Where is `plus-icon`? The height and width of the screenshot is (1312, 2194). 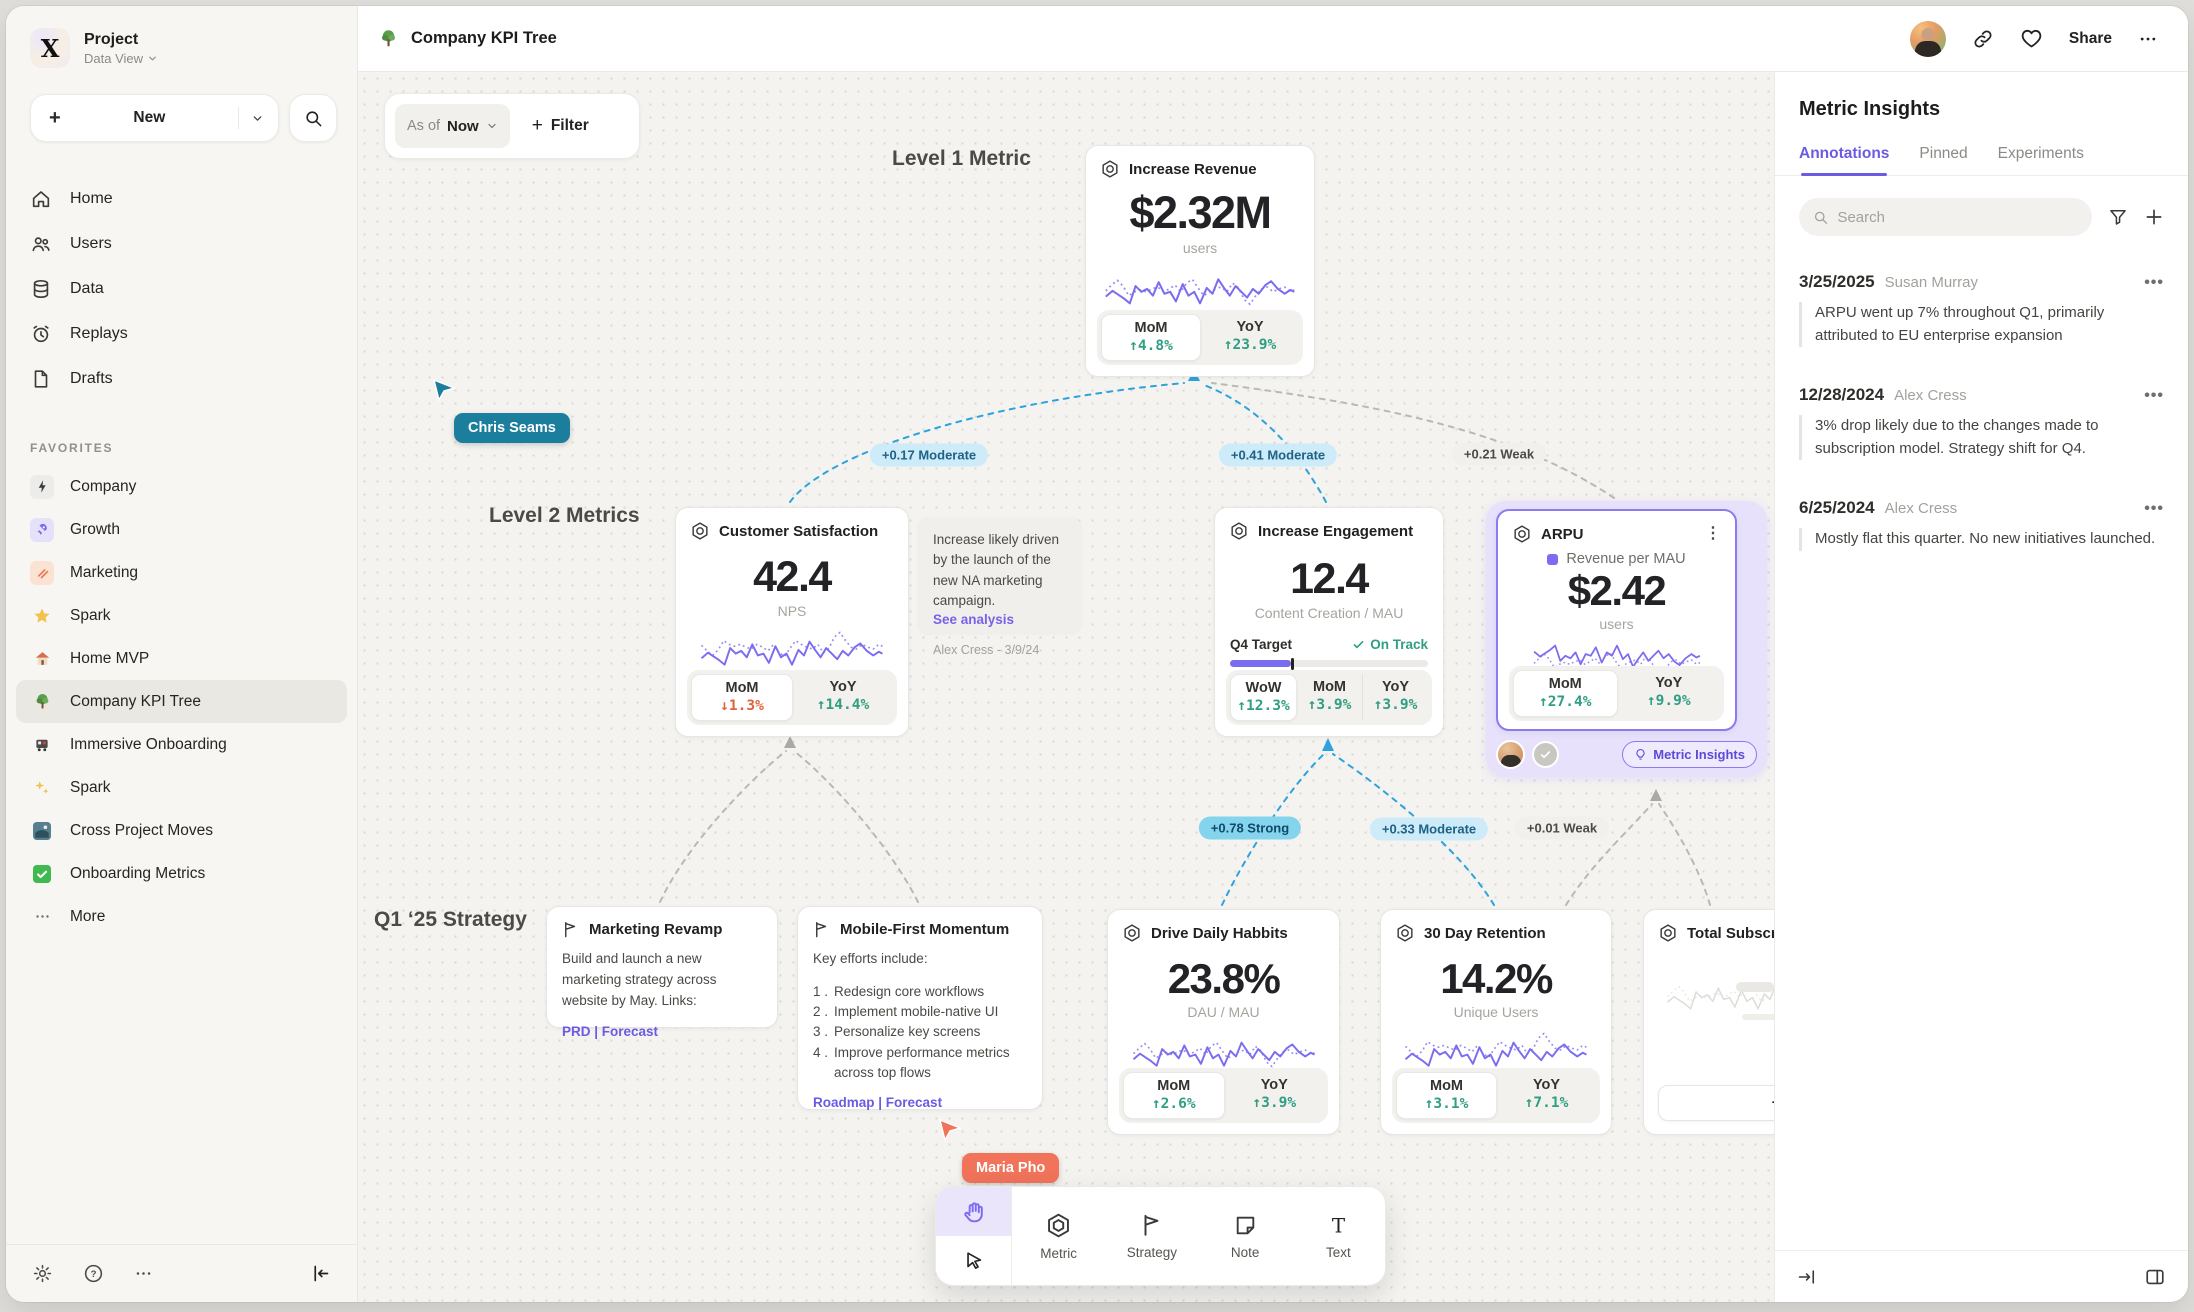
plus-icon is located at coordinates (2154, 217).